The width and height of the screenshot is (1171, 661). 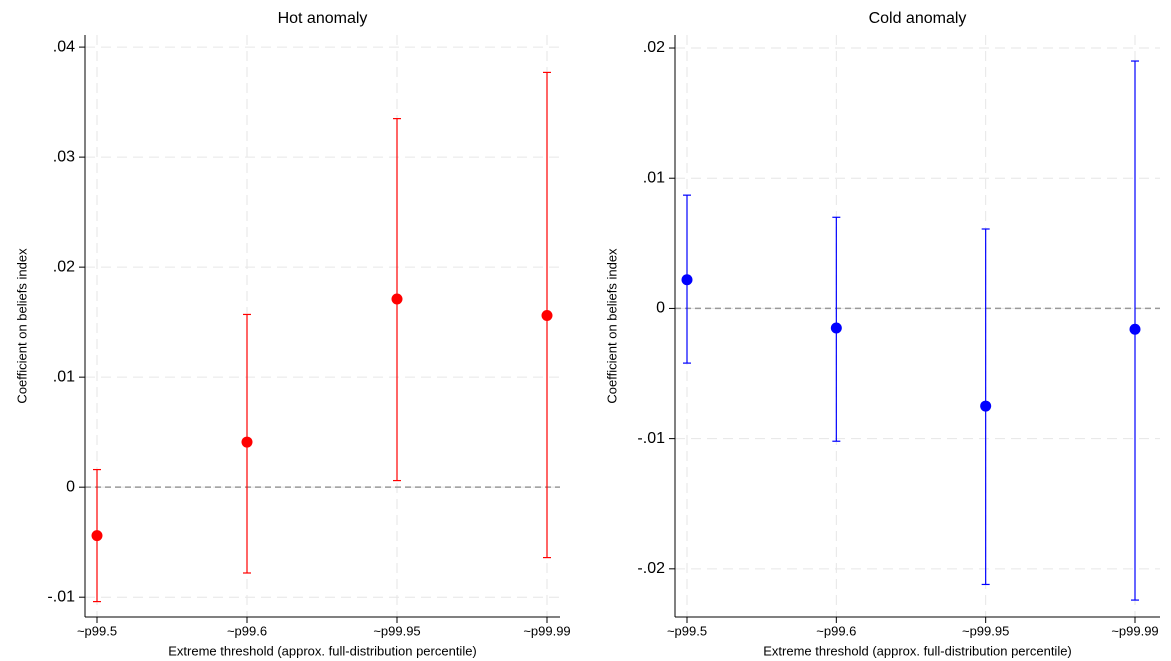 What do you see at coordinates (64, 156) in the screenshot?
I see `y-tick-label: .03` at bounding box center [64, 156].